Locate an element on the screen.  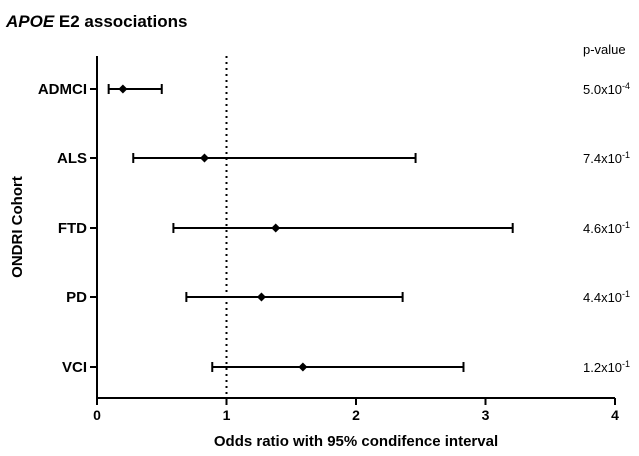
p-value-label: 1.2x10⁻¹ is located at coordinates (606, 367).